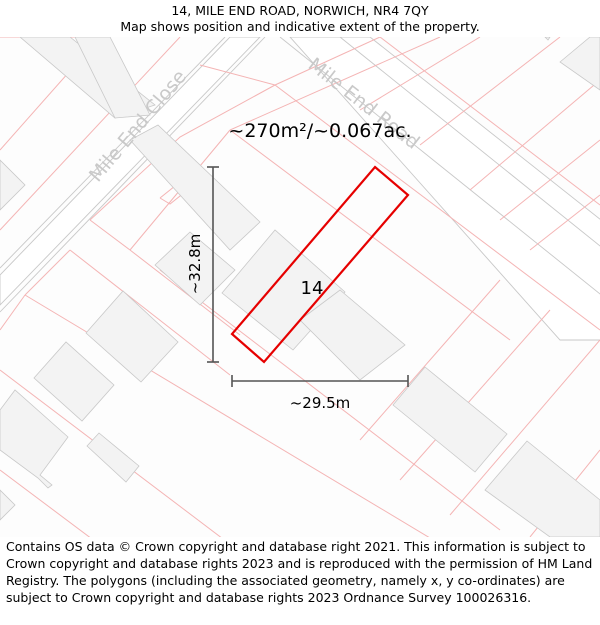 The image size is (600, 625). I want to click on width-dimension: ~29.5m, so click(320, 393).